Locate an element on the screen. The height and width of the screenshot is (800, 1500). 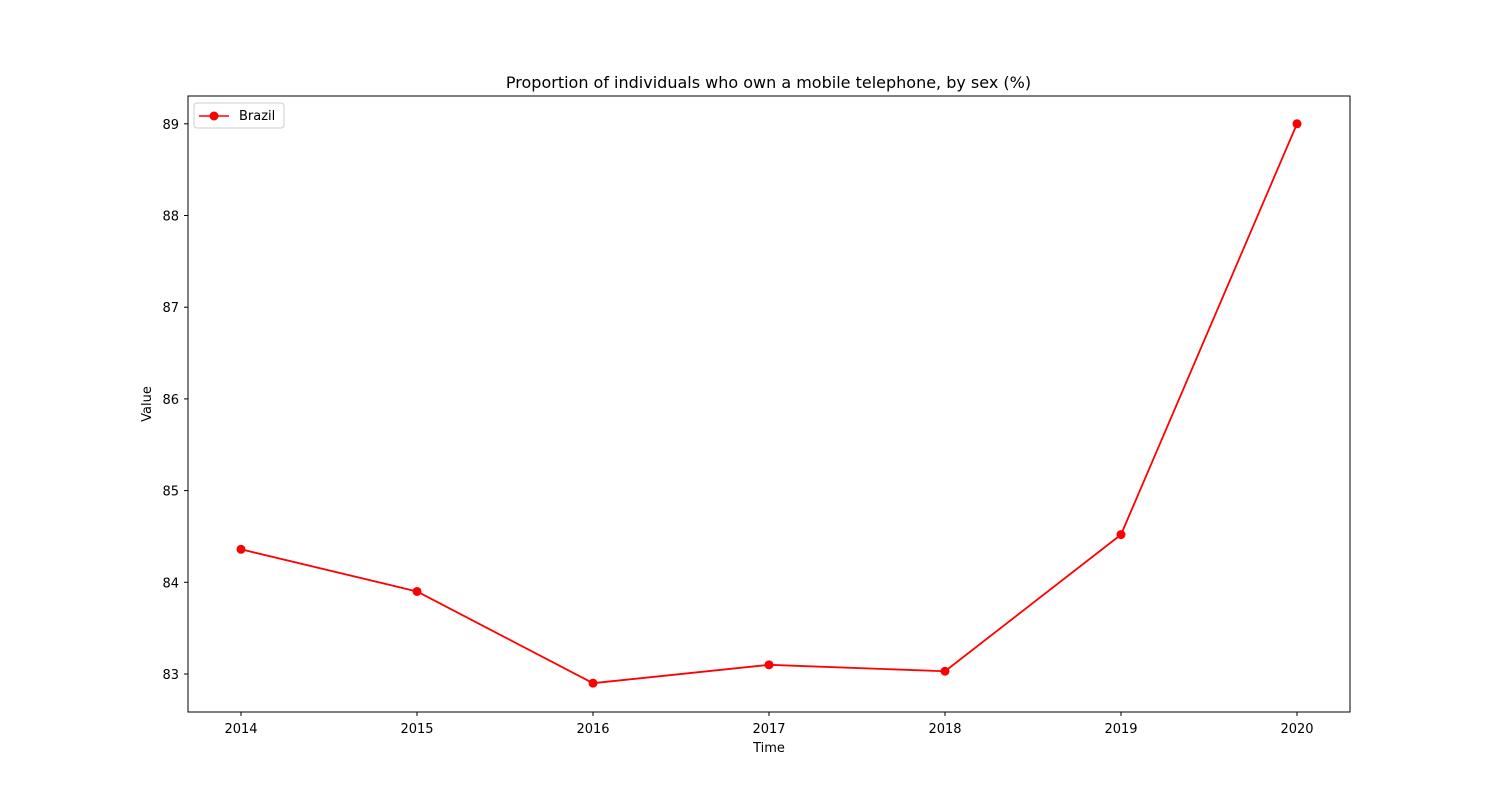
x-tick-label: 2019 is located at coordinates (1120, 729).